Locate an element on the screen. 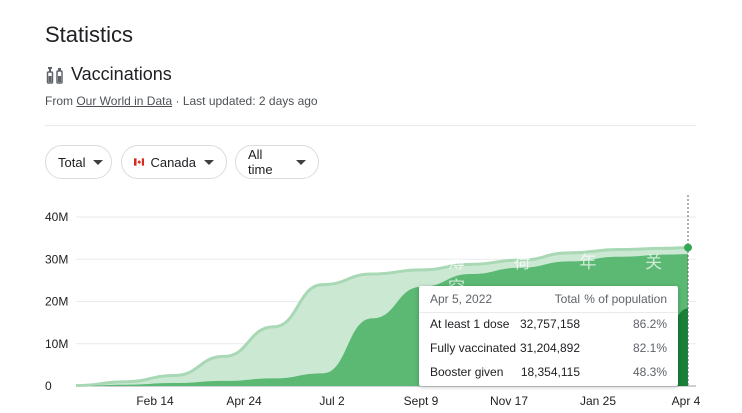 This screenshot has height=413, width=742. tooltip-row-label: Booster given is located at coordinates (467, 372).